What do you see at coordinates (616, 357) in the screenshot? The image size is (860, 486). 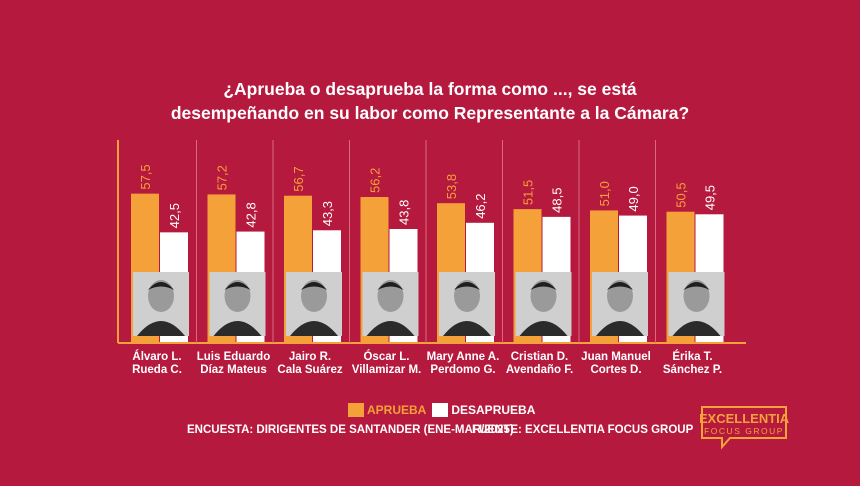 I see `category-label: Juan Manuel` at bounding box center [616, 357].